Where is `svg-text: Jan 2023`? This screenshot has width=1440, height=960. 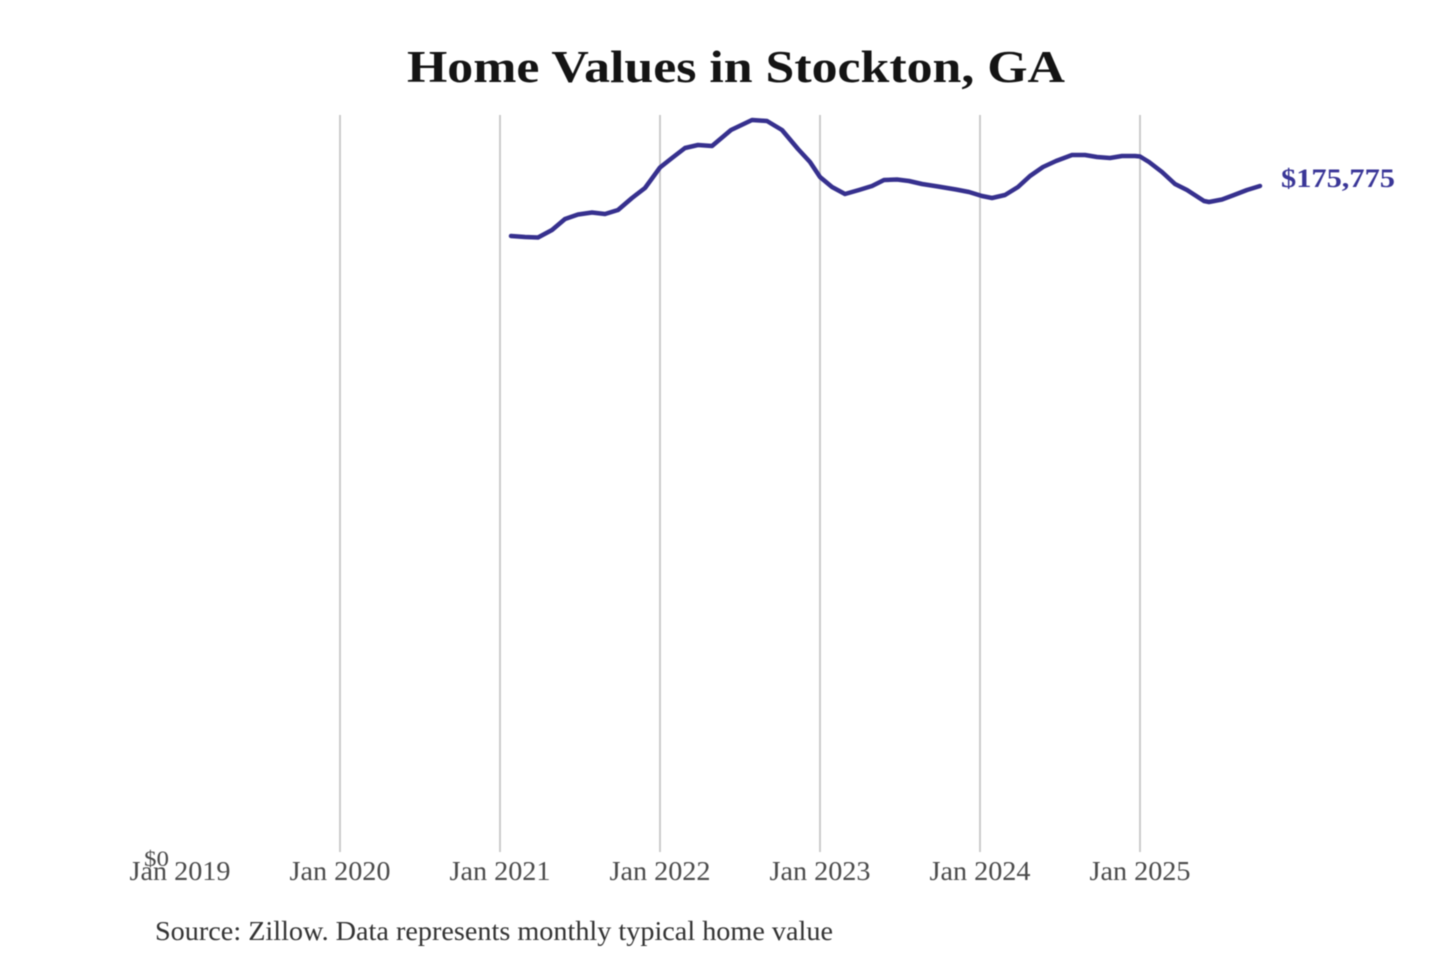 svg-text: Jan 2023 is located at coordinates (820, 871).